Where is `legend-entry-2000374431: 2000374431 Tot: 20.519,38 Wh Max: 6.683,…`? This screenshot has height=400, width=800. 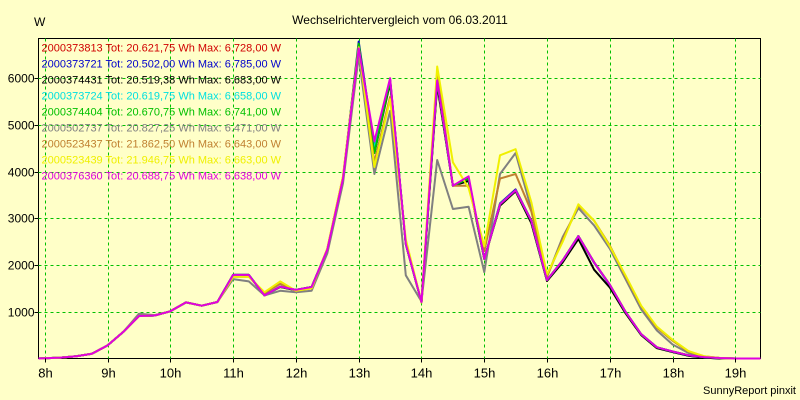 legend-entry-2000374431: 2000374431 Tot: 20.519,38 Wh Max: 6.683,… is located at coordinates (162, 81).